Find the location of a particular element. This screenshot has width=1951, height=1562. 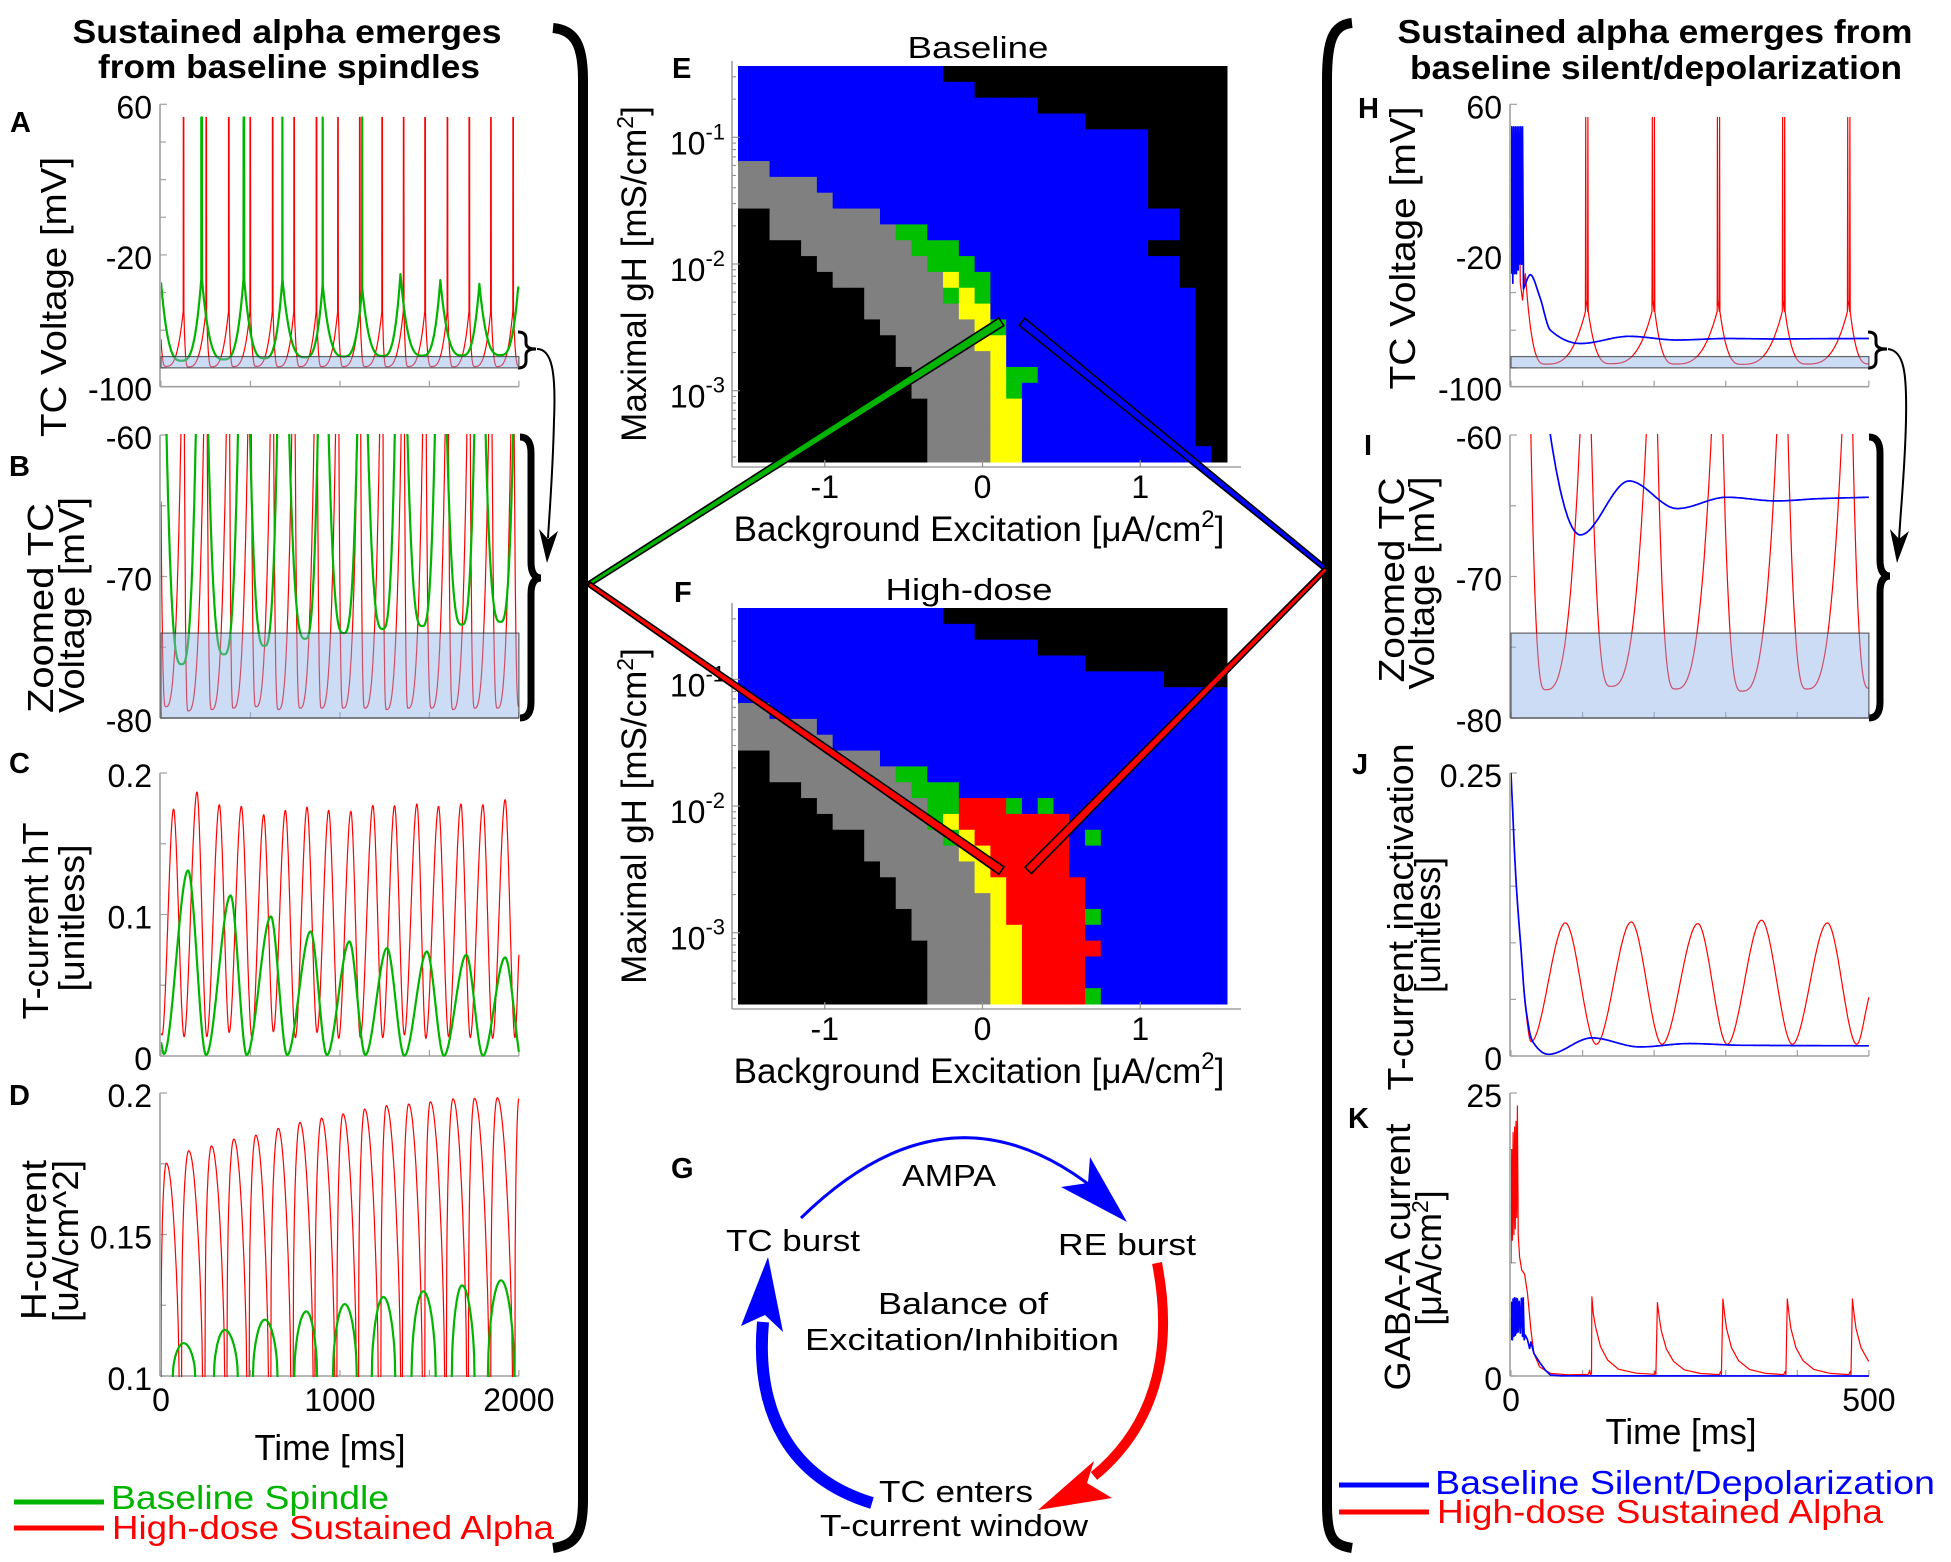

x-tick-label: 2000 is located at coordinates (518, 1400).